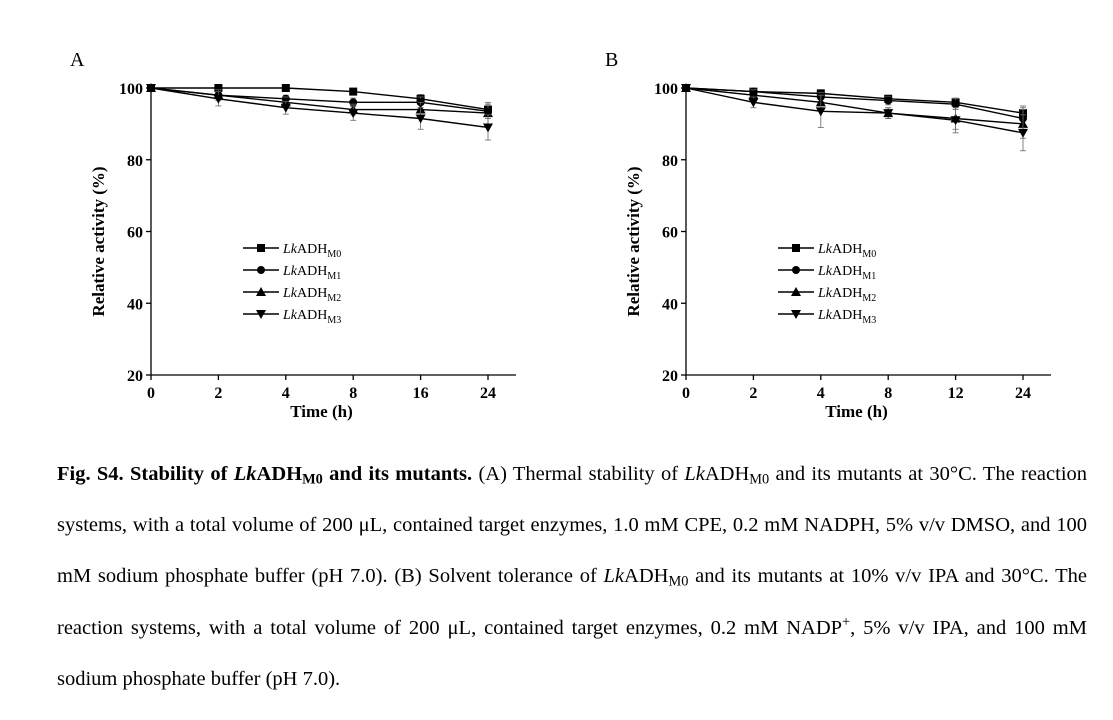  What do you see at coordinates (646, 576) in the screenshot?
I see `caption-part2-main: ADH` at bounding box center [646, 576].